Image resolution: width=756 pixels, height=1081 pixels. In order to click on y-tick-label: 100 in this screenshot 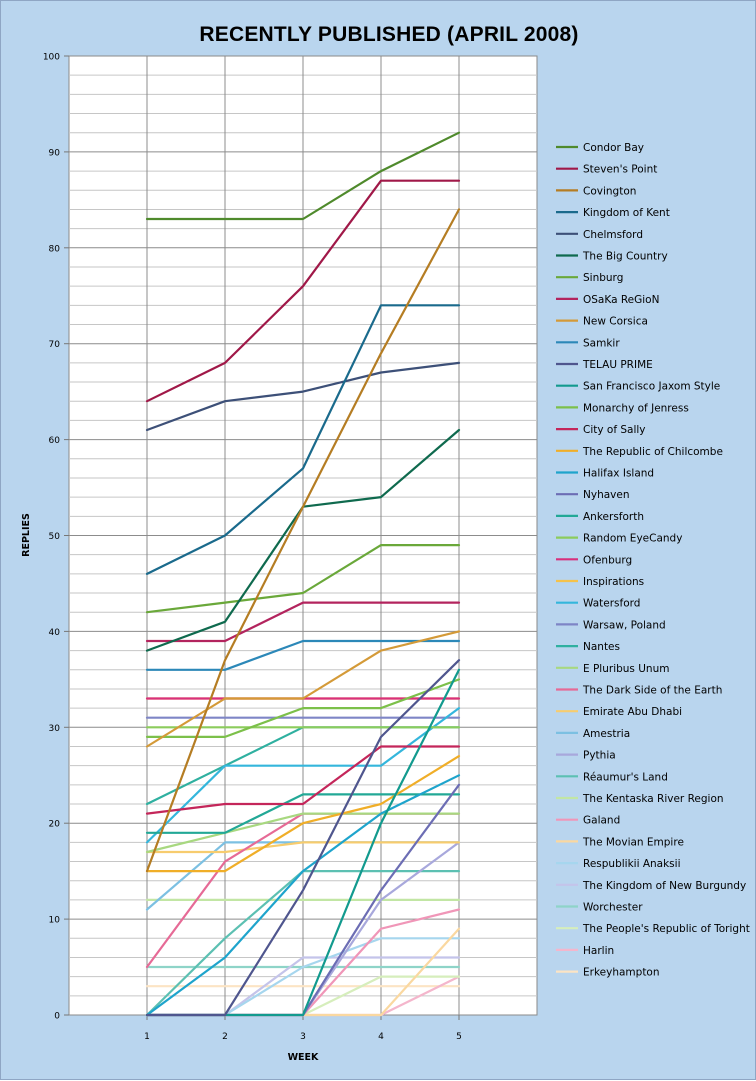, I will do `click(51, 58)`.